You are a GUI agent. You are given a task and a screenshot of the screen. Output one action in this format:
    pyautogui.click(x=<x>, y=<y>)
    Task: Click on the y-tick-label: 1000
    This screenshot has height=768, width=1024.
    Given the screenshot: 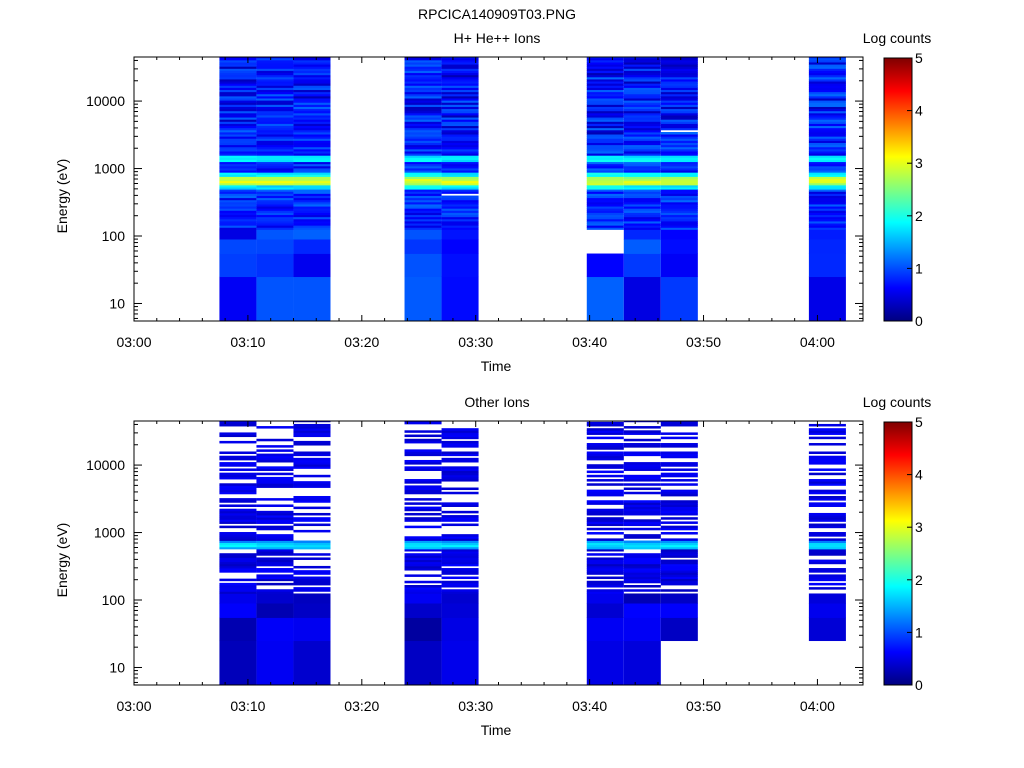 What is the action you would take?
    pyautogui.click(x=109, y=169)
    